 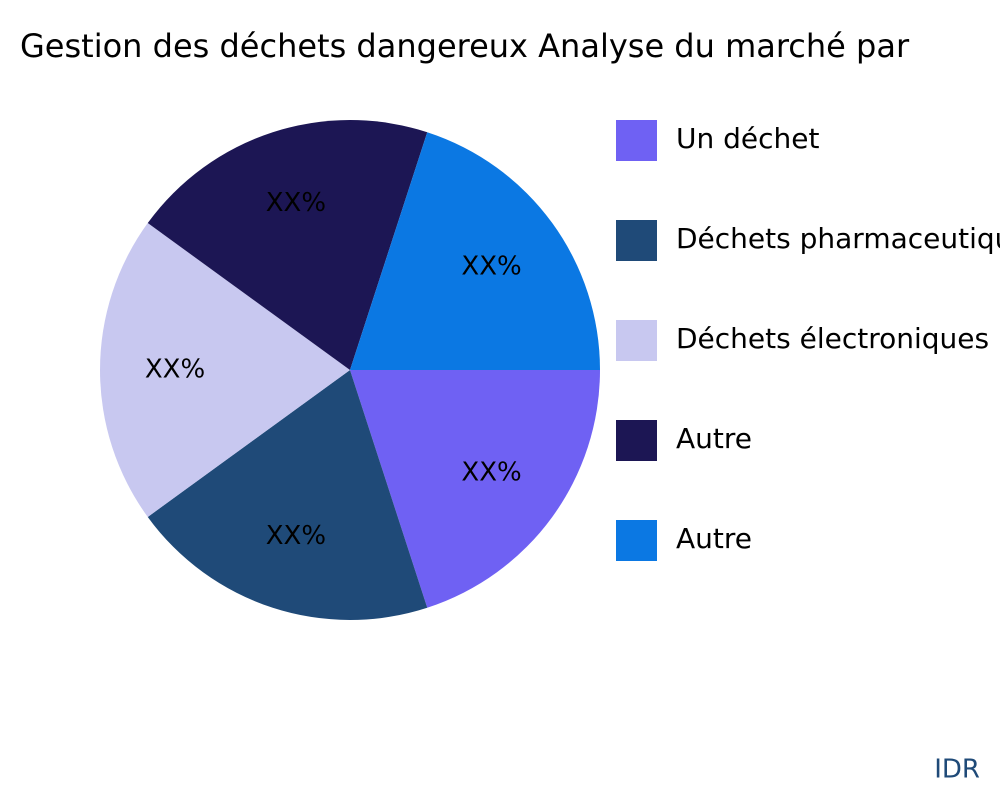 What do you see at coordinates (838, 238) in the screenshot?
I see `legend-label: Déchets pharmaceutiques` at bounding box center [838, 238].